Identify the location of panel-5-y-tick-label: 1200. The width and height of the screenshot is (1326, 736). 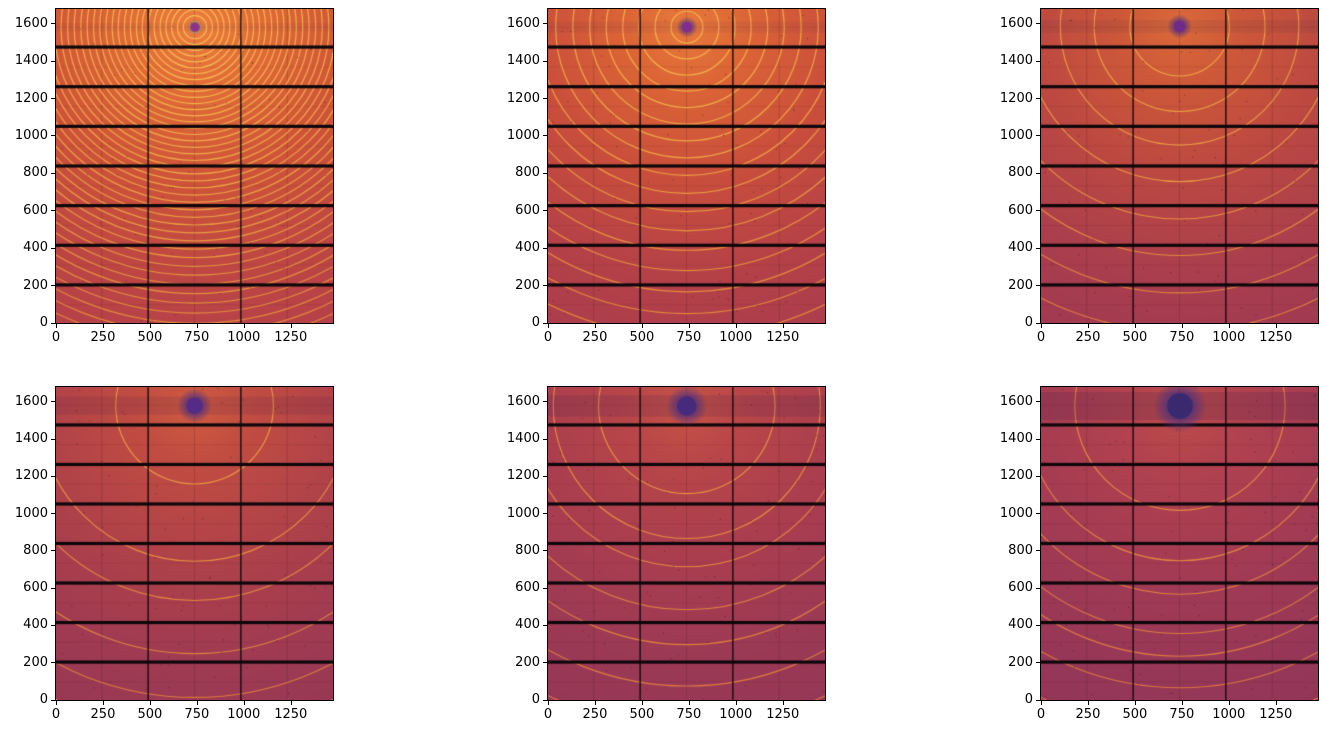
(523, 476).